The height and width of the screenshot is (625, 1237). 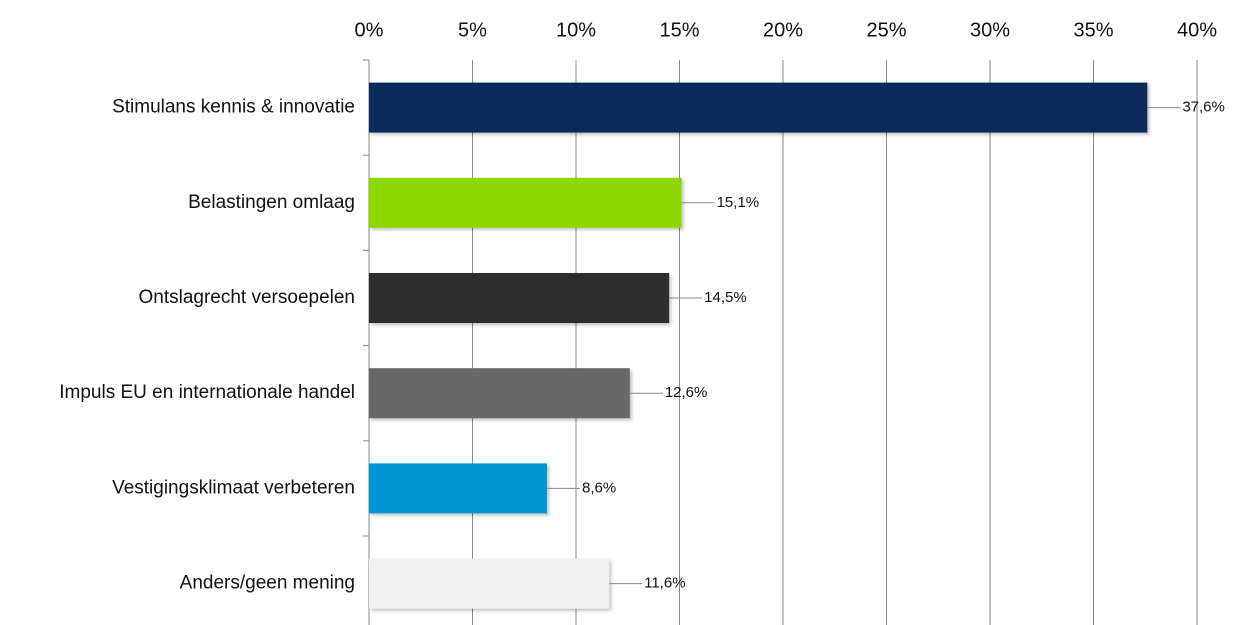 I want to click on data-label: 8,6%, so click(x=599, y=487).